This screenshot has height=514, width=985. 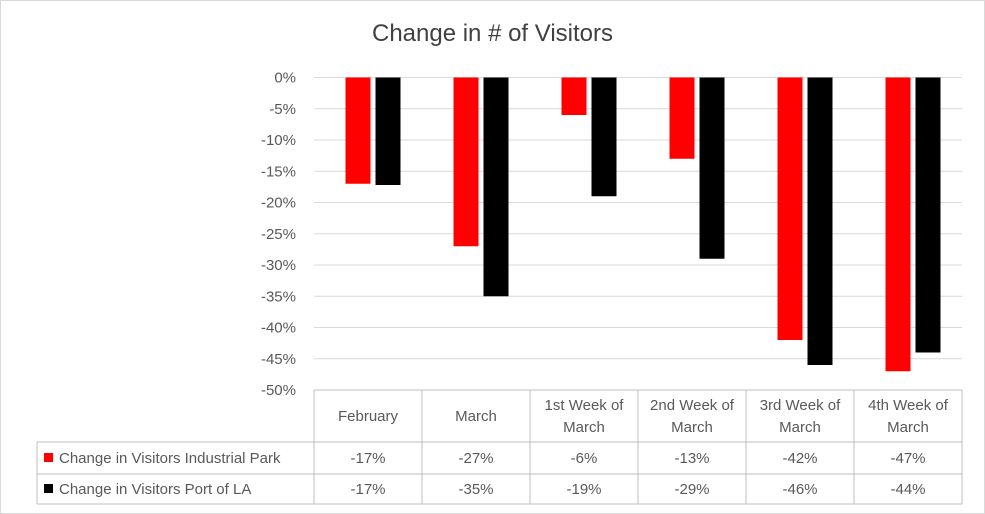 I want to click on data-table-value: -6%, so click(x=584, y=458).